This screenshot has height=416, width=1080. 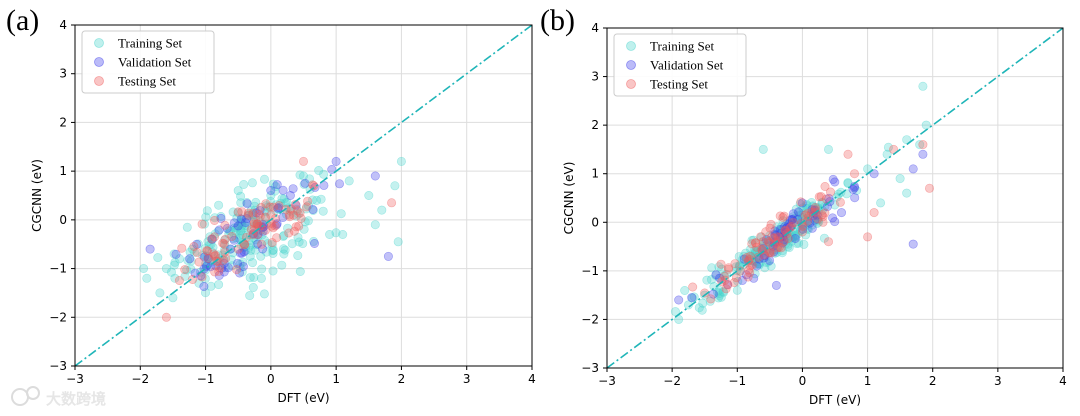 I want to click on x-tick-label: −2, so click(x=140, y=379).